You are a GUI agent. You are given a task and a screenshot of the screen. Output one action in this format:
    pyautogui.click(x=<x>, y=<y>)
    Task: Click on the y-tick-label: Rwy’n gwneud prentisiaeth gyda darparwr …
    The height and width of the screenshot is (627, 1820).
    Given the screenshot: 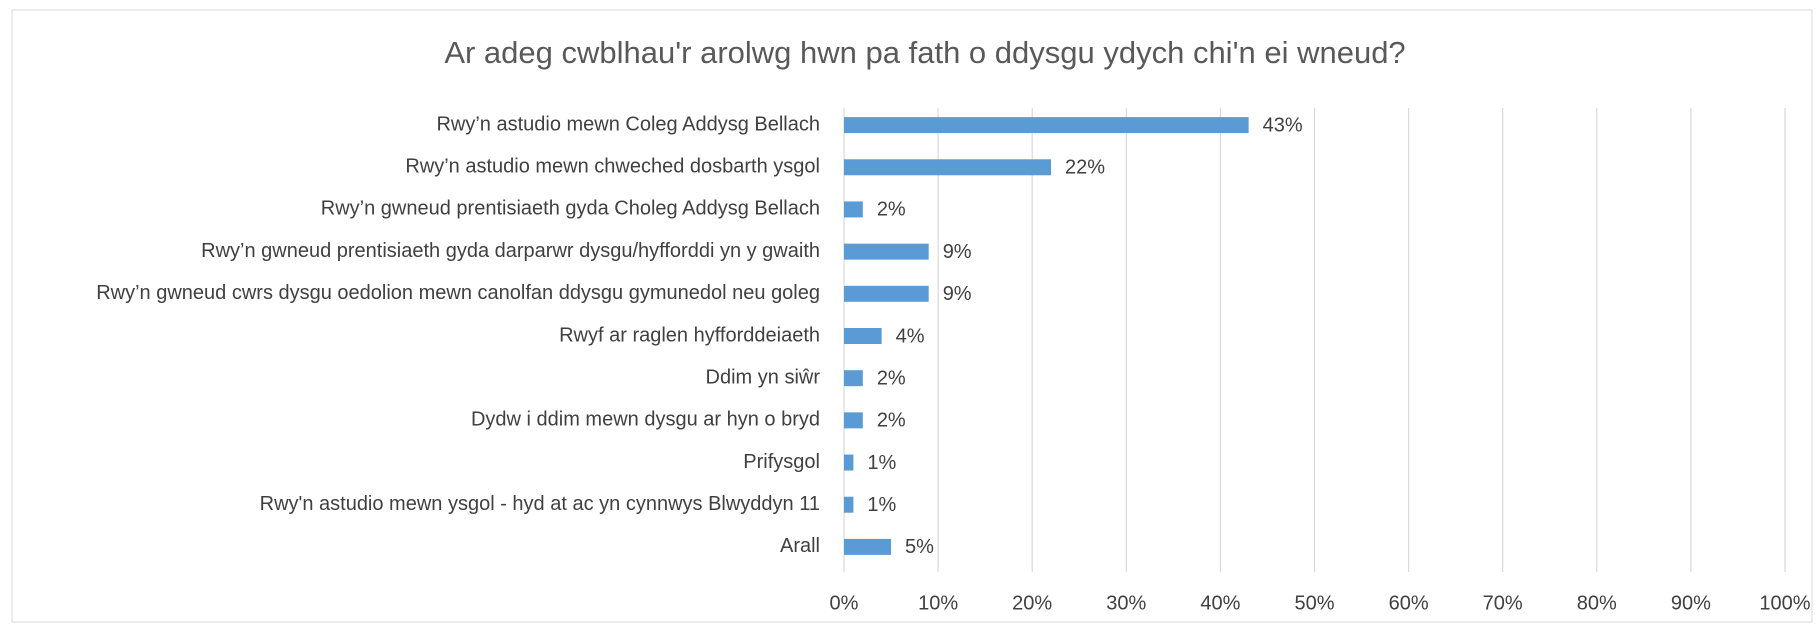 What is the action you would take?
    pyautogui.click(x=510, y=251)
    